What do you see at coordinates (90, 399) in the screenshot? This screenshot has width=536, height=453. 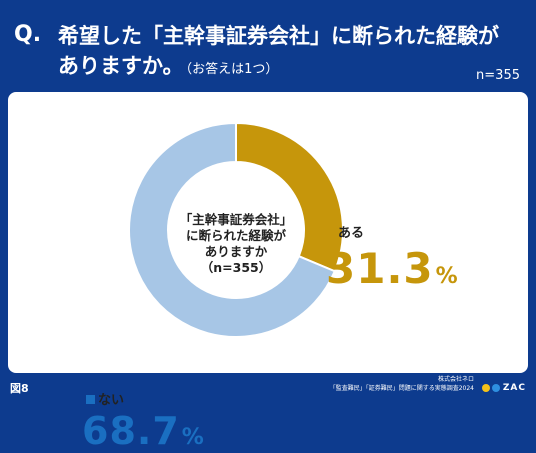 I see `legend-nai-swatch` at bounding box center [90, 399].